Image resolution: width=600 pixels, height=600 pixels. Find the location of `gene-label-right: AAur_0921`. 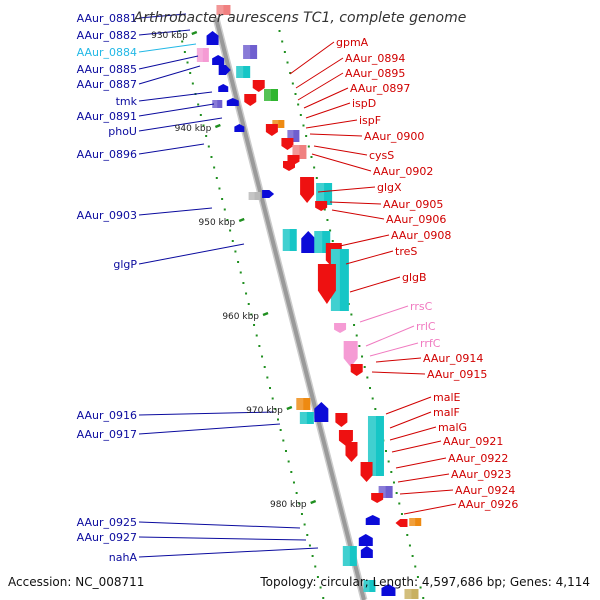

gene-label-right: AAur_0921 is located at coordinates (473, 441).